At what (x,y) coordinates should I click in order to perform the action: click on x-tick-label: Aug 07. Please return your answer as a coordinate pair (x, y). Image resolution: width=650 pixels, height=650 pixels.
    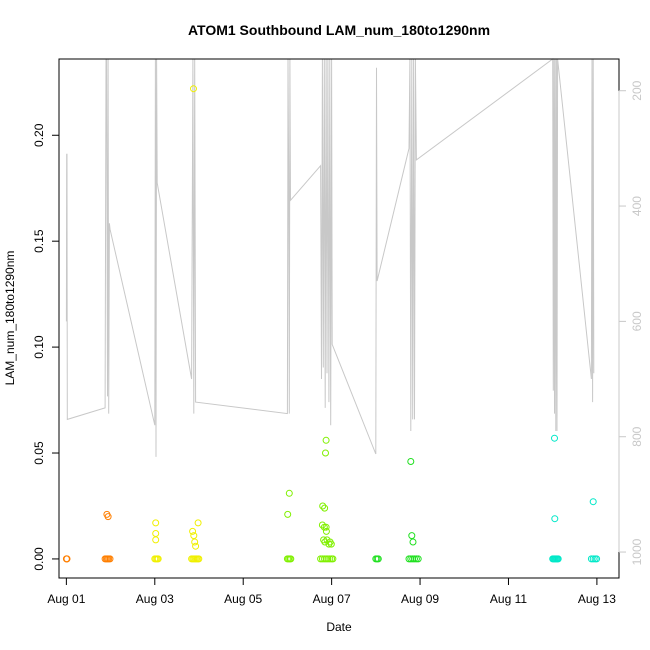
    Looking at the image, I should click on (332, 599).